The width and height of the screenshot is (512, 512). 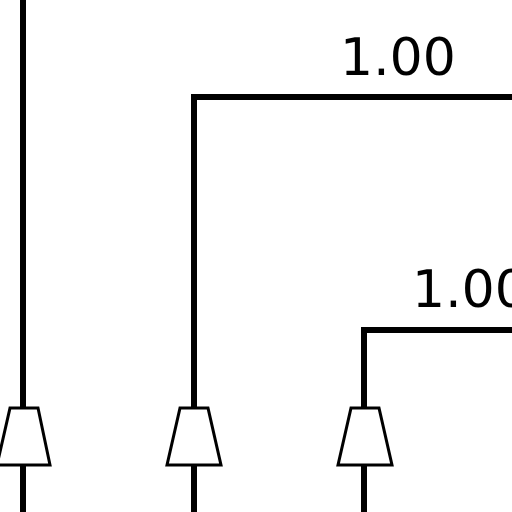 I want to click on lower-branch-label: 1.00, so click(x=462, y=290).